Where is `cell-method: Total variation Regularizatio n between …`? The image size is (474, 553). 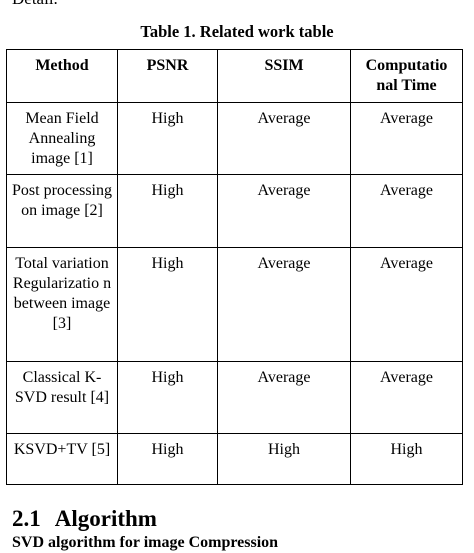 cell-method: Total variation Regularizatio n between … is located at coordinates (62, 304).